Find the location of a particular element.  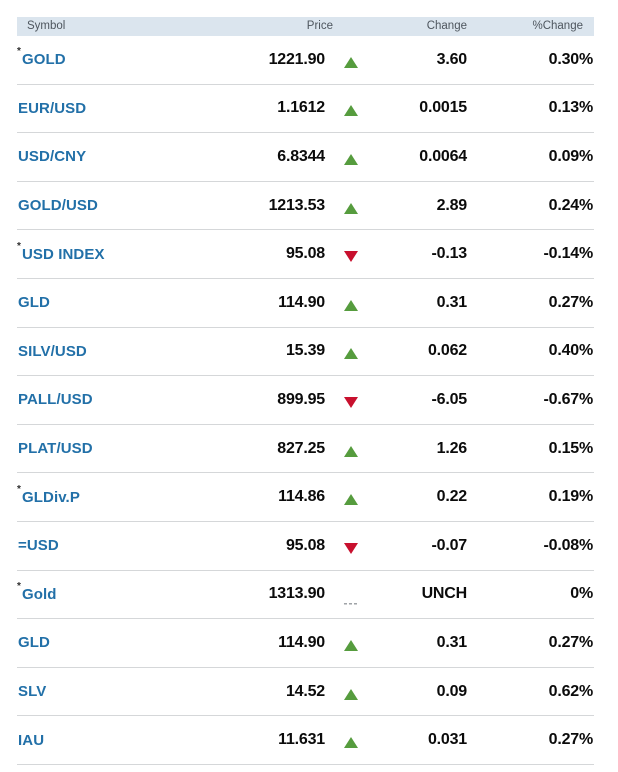

symbol-cell: SLV is located at coordinates (101, 691).